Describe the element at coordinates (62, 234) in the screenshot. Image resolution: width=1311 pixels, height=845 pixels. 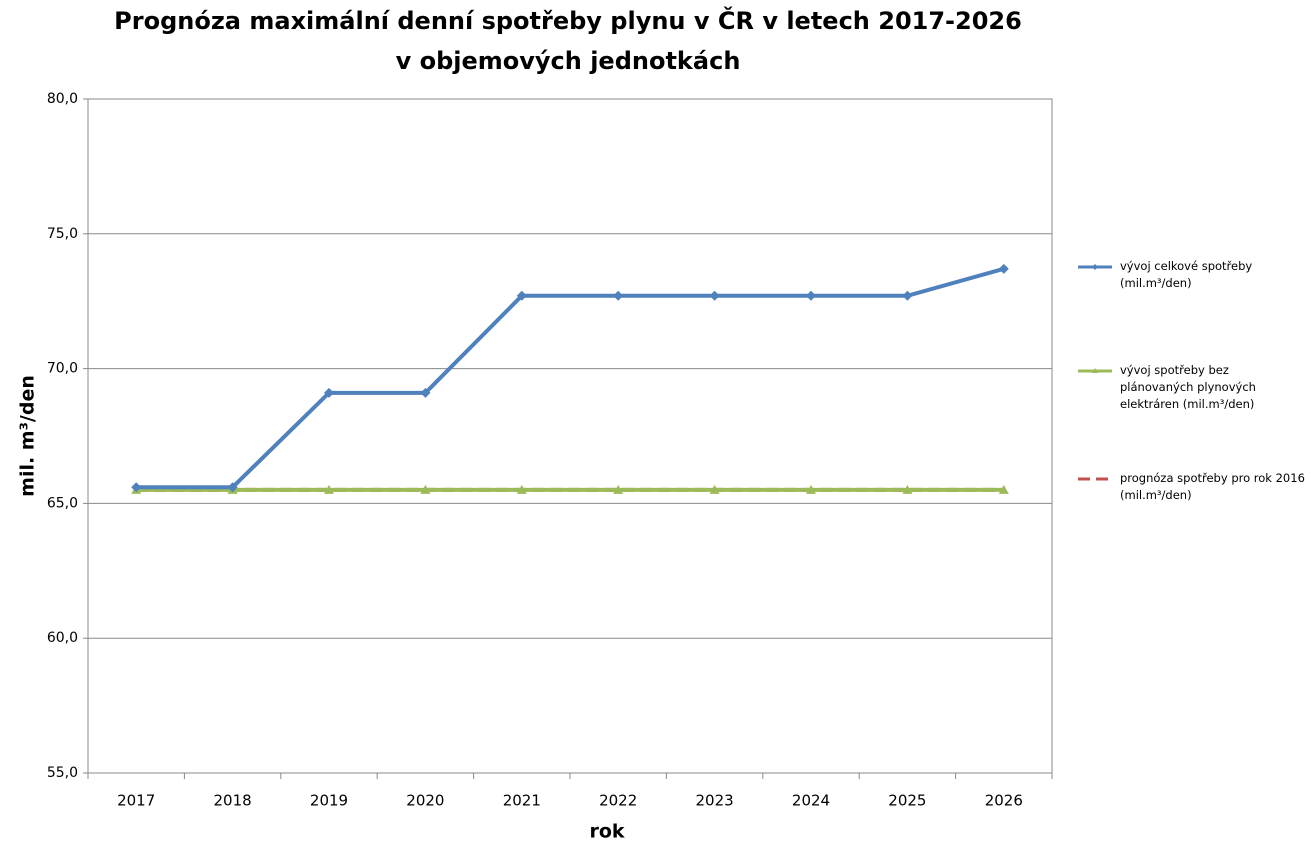
I see `y-tick-label: 75,0` at that location.